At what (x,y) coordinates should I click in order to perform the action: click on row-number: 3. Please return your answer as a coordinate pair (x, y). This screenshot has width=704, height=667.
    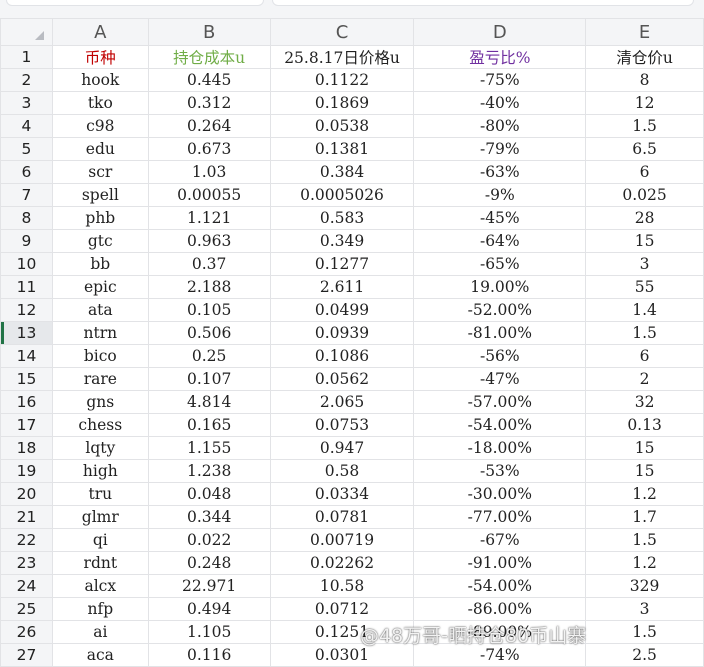
    Looking at the image, I should click on (26, 103).